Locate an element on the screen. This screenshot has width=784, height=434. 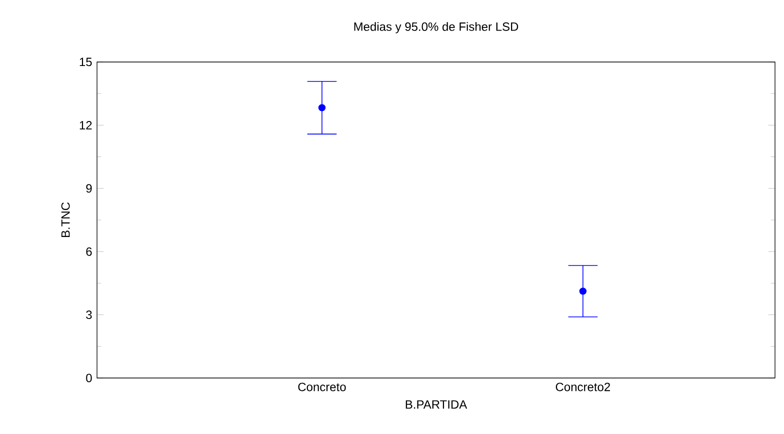
chart-title: Medias y 95.0% de Fisher LSD is located at coordinates (436, 28).